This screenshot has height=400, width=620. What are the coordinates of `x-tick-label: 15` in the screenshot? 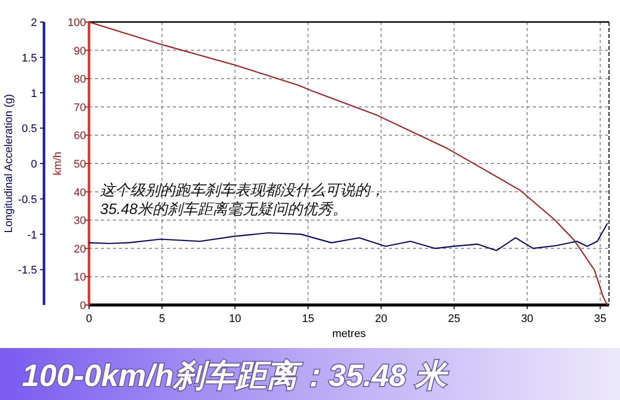 It's located at (308, 319).